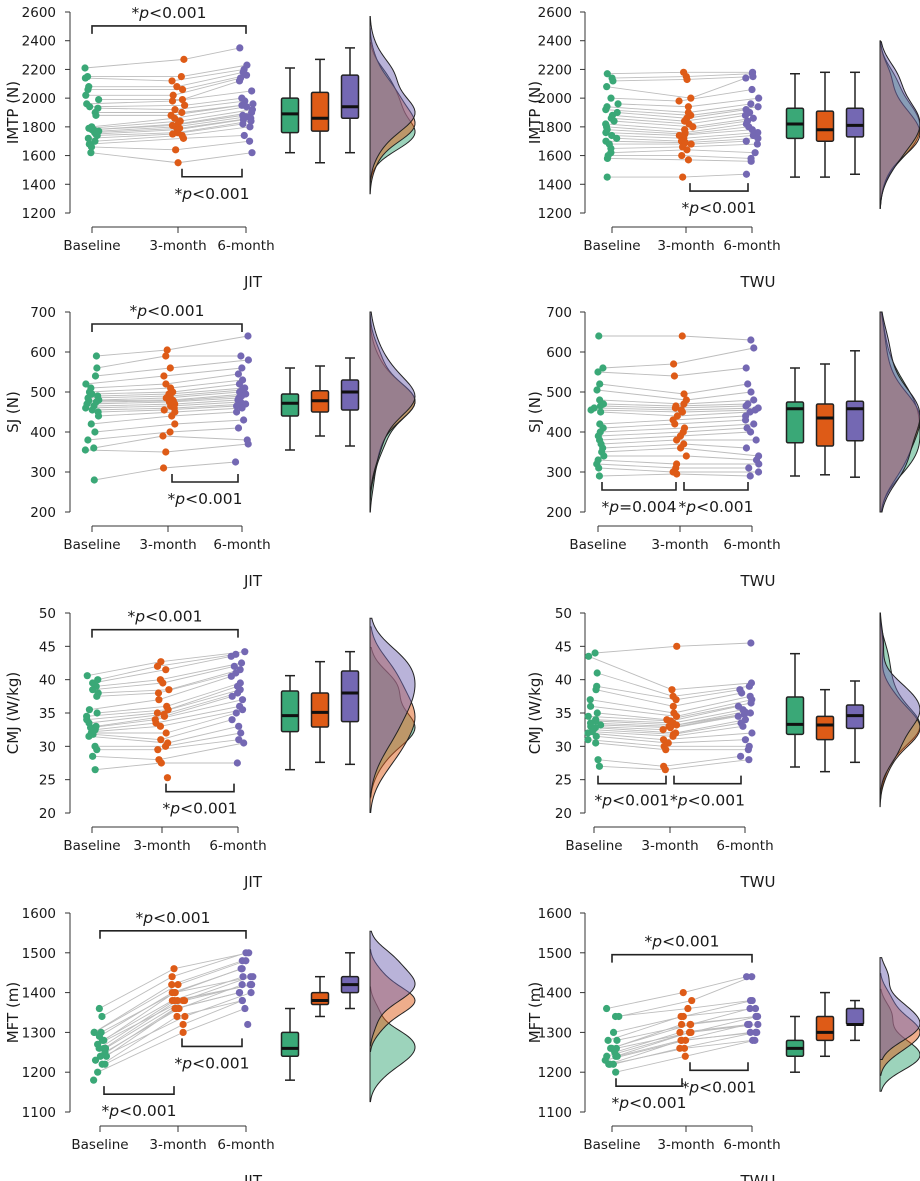  I want to click on y-tick-label: 1200, so click(555, 214).